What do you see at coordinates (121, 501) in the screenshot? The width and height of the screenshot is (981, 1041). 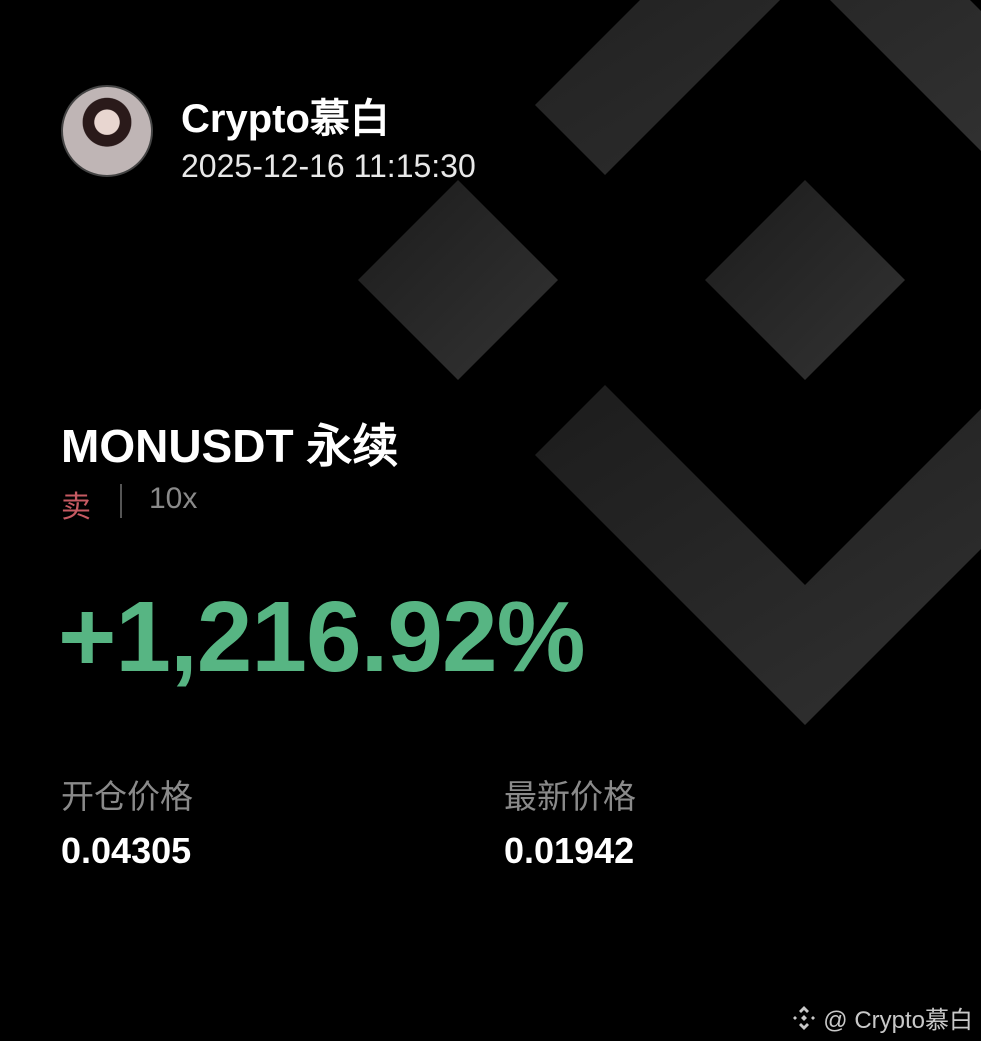 I see `divider` at bounding box center [121, 501].